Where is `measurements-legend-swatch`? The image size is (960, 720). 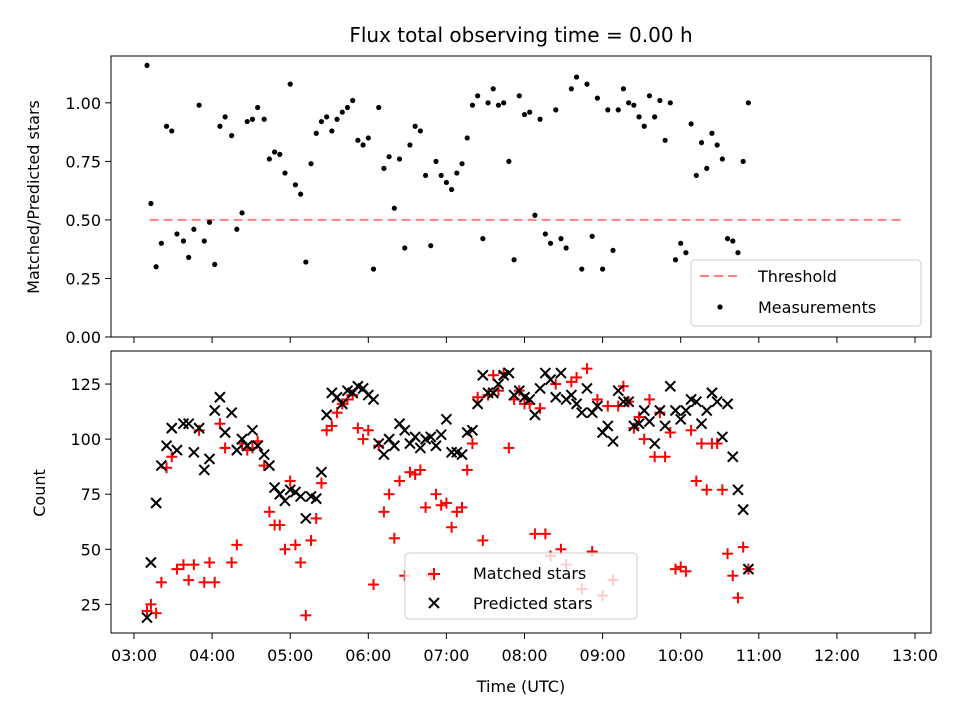 measurements-legend-swatch is located at coordinates (720, 307).